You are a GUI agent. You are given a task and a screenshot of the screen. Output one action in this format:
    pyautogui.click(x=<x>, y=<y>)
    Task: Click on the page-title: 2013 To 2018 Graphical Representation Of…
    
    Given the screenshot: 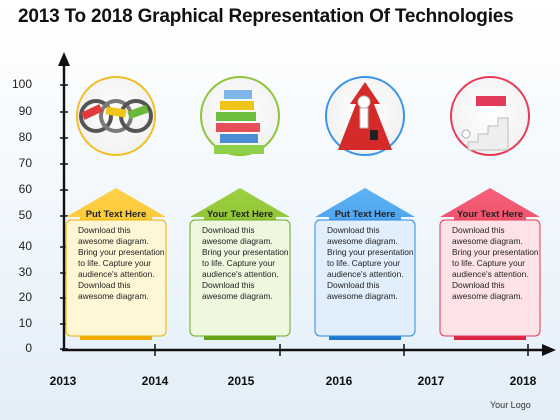 What is the action you would take?
    pyautogui.click(x=266, y=16)
    